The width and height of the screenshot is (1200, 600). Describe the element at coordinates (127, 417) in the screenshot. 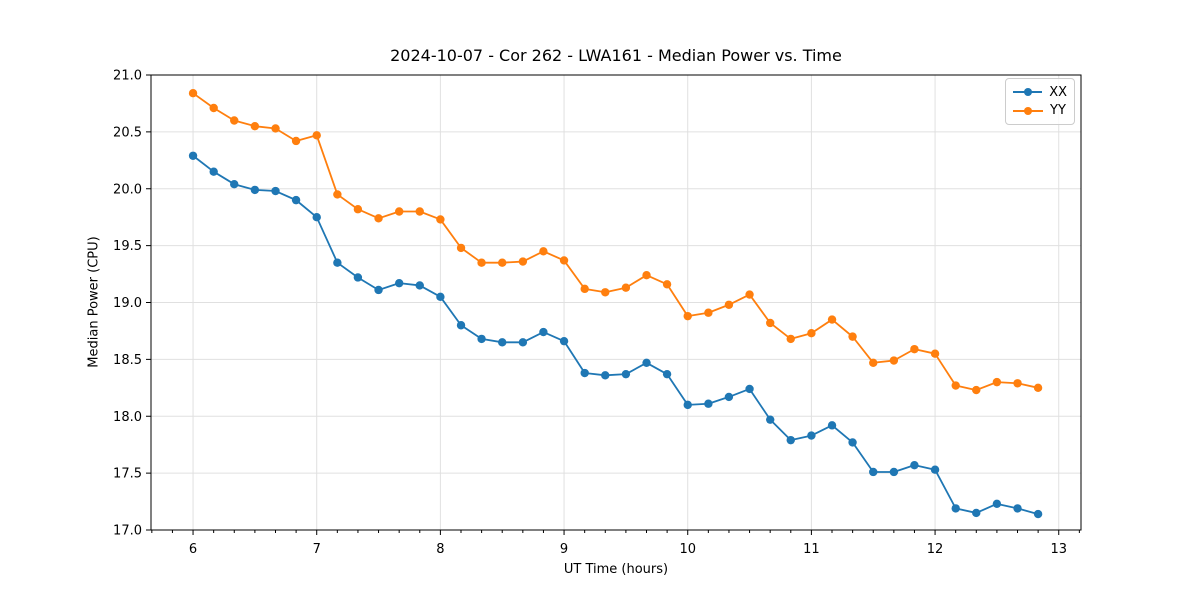

I see `y-tick-label: 18.0` at that location.